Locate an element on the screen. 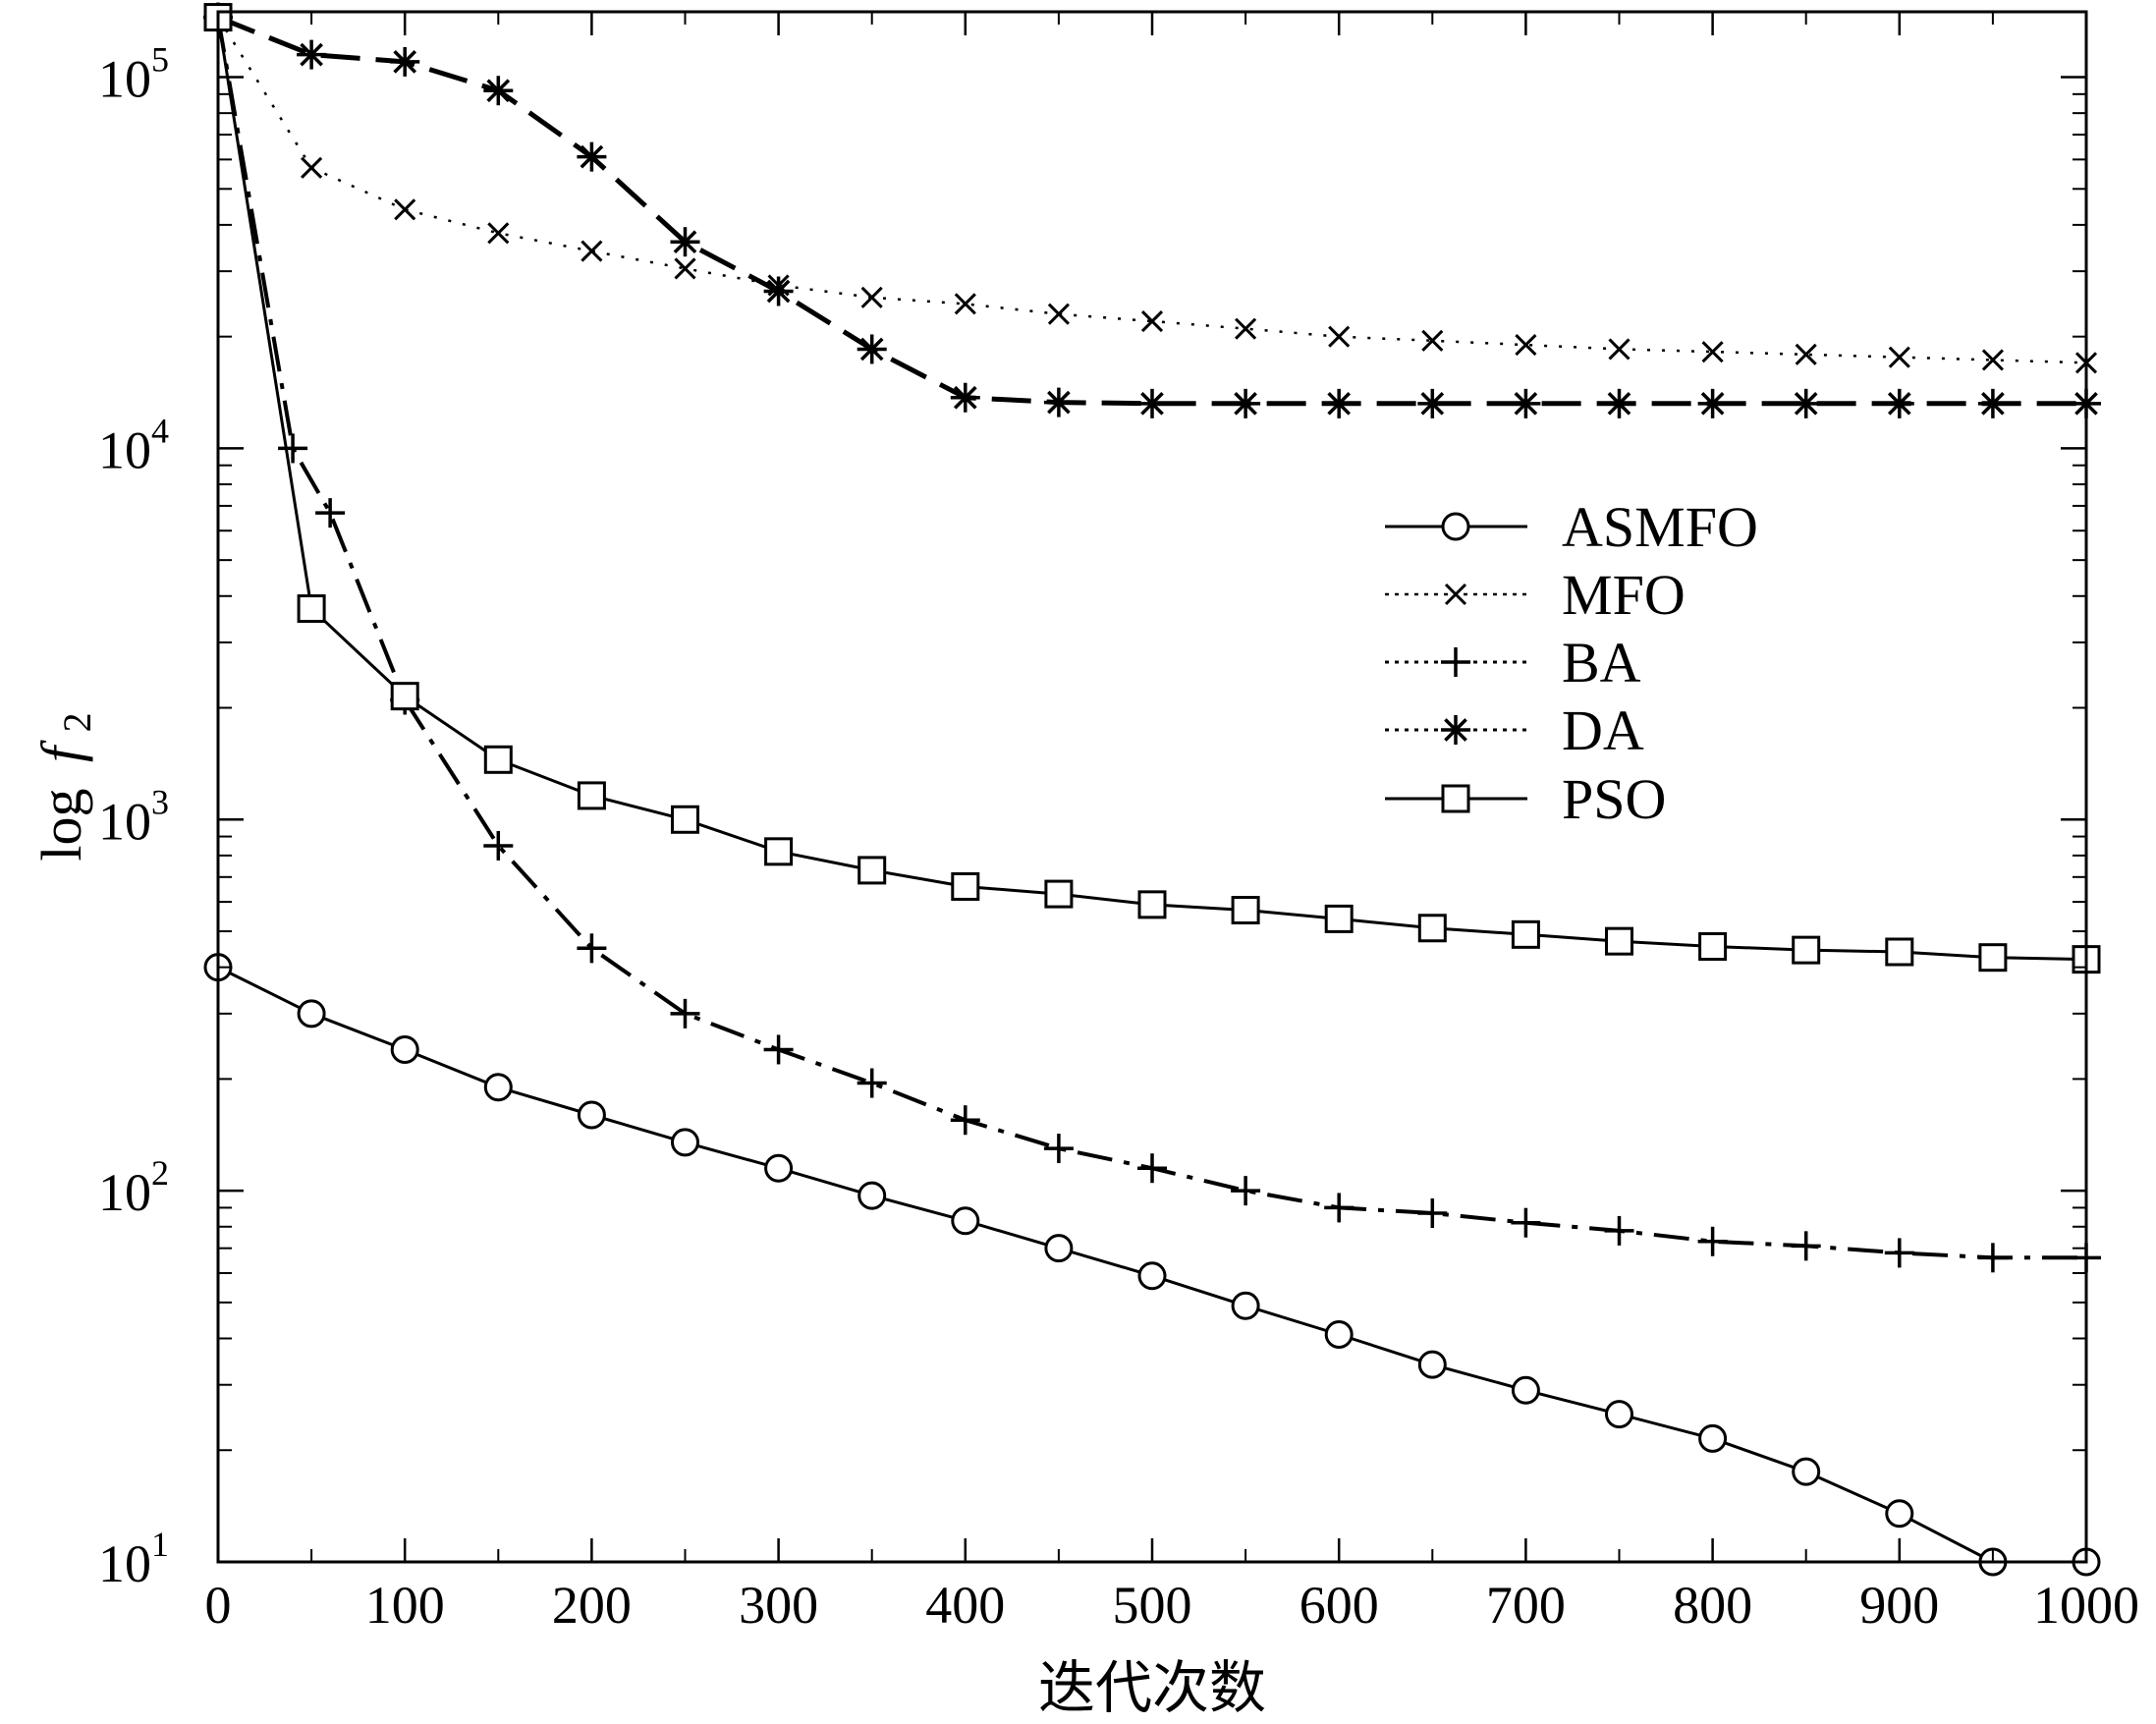 The width and height of the screenshot is (2156, 1724). y-tick-label-exponent: 3 is located at coordinates (160, 801).